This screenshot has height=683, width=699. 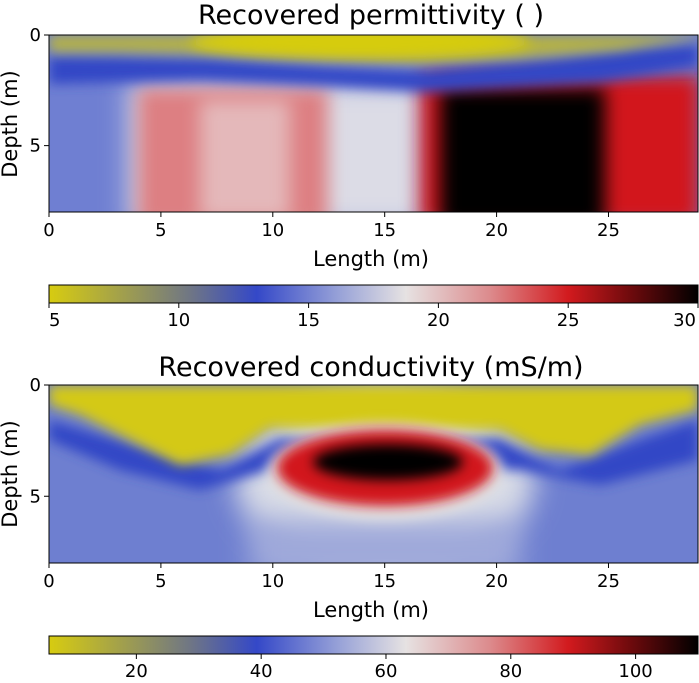 What do you see at coordinates (510, 671) in the screenshot?
I see `colorbar-tick-label: 80` at bounding box center [510, 671].